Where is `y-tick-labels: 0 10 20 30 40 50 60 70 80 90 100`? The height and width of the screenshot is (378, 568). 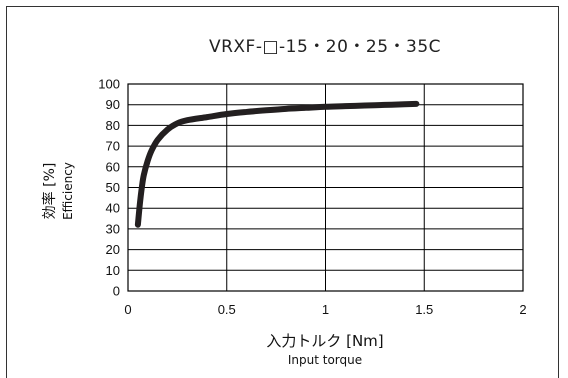
y-tick-labels: 0 10 20 30 40 50 60 70 80 90 100 is located at coordinates (109, 188).